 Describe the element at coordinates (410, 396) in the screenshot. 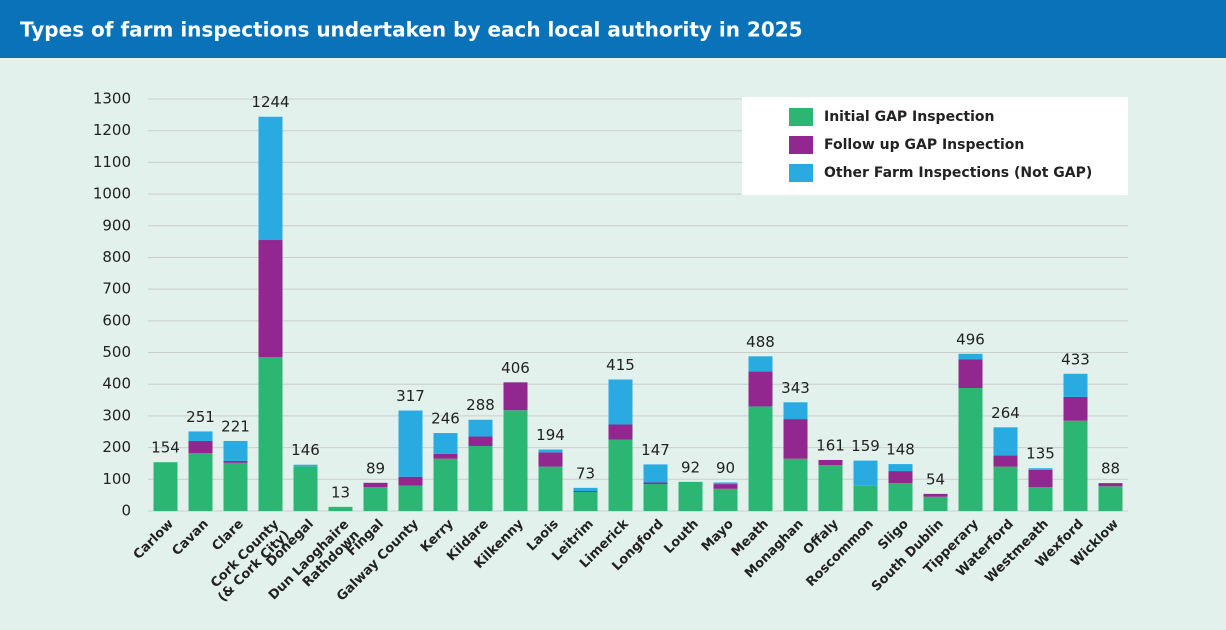

I see `total-label: 317` at that location.